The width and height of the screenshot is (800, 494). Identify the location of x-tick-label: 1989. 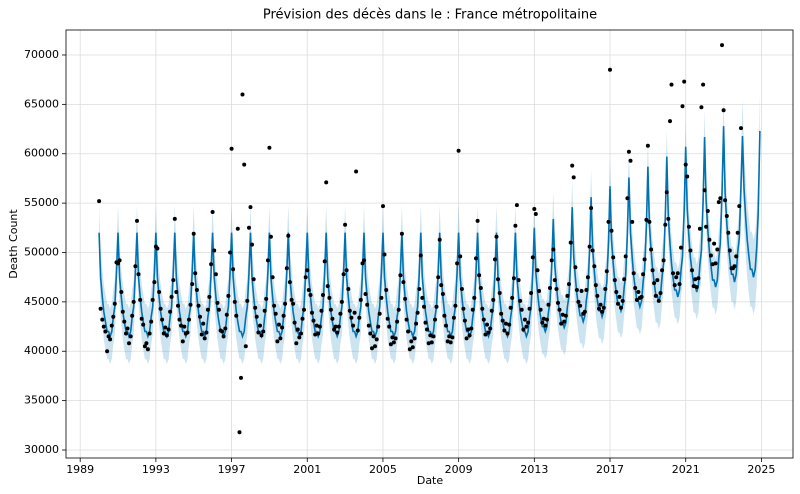
(80, 469).